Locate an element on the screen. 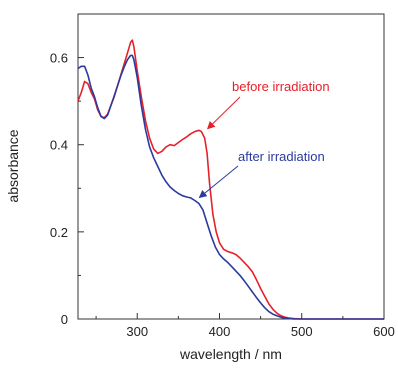 The width and height of the screenshot is (398, 371). y-axis-label: absorbance is located at coordinates (13, 165).